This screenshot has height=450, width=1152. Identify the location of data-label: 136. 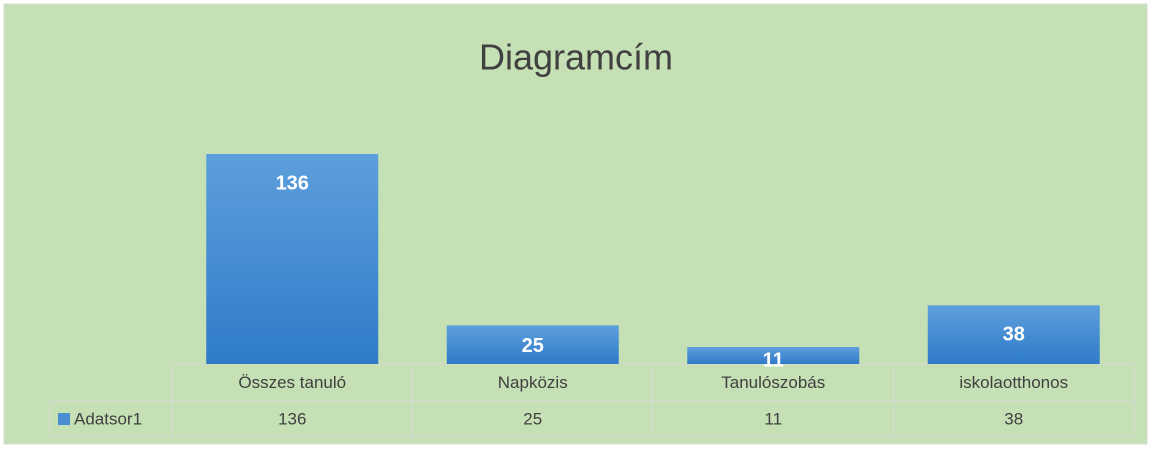
(292, 183).